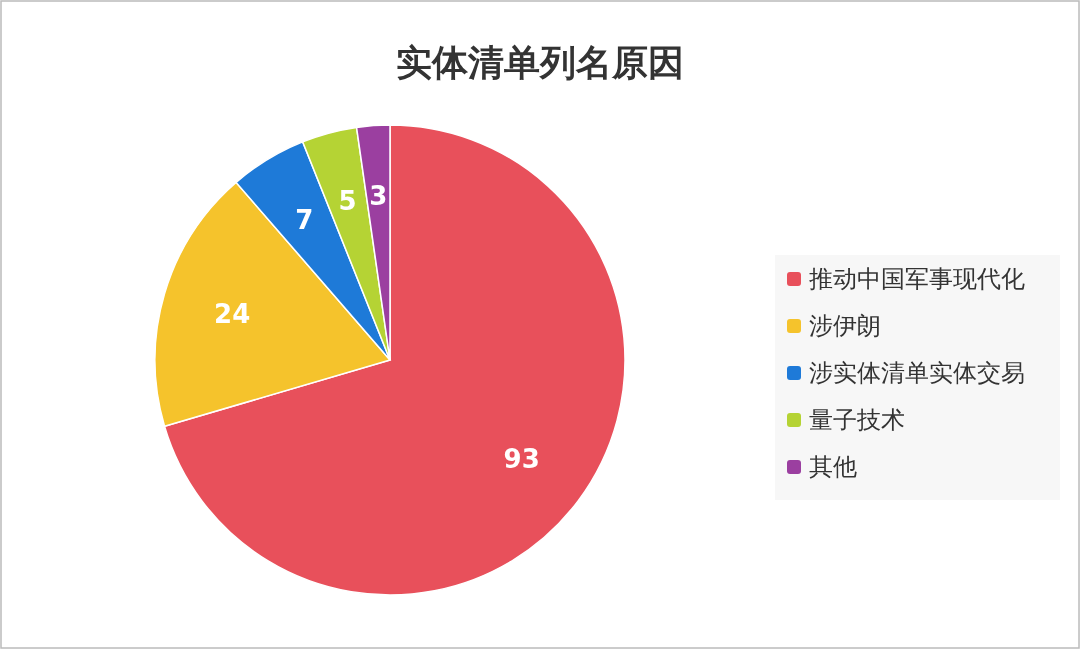 Image resolution: width=1080 pixels, height=649 pixels. I want to click on legend-label: 其他, so click(833, 467).